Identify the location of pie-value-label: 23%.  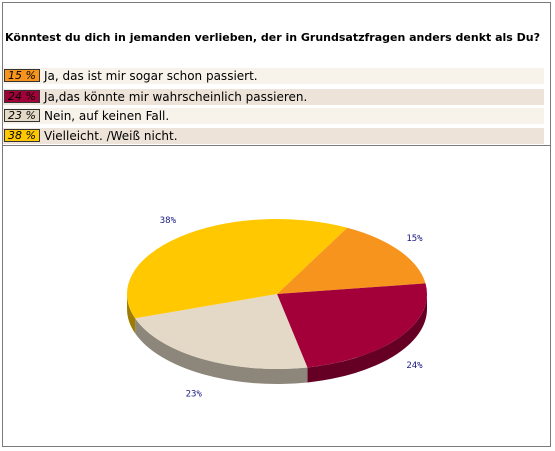
(194, 394).